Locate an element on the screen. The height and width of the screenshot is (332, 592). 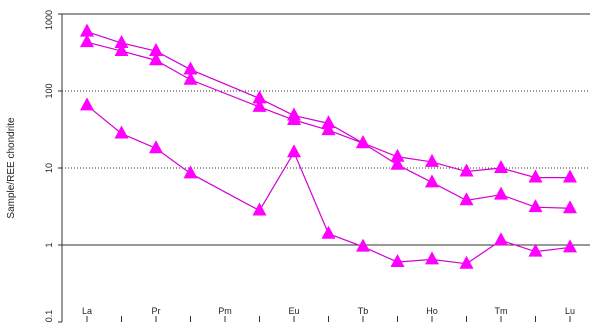
y-tick-label: 1 is located at coordinates (49, 244).